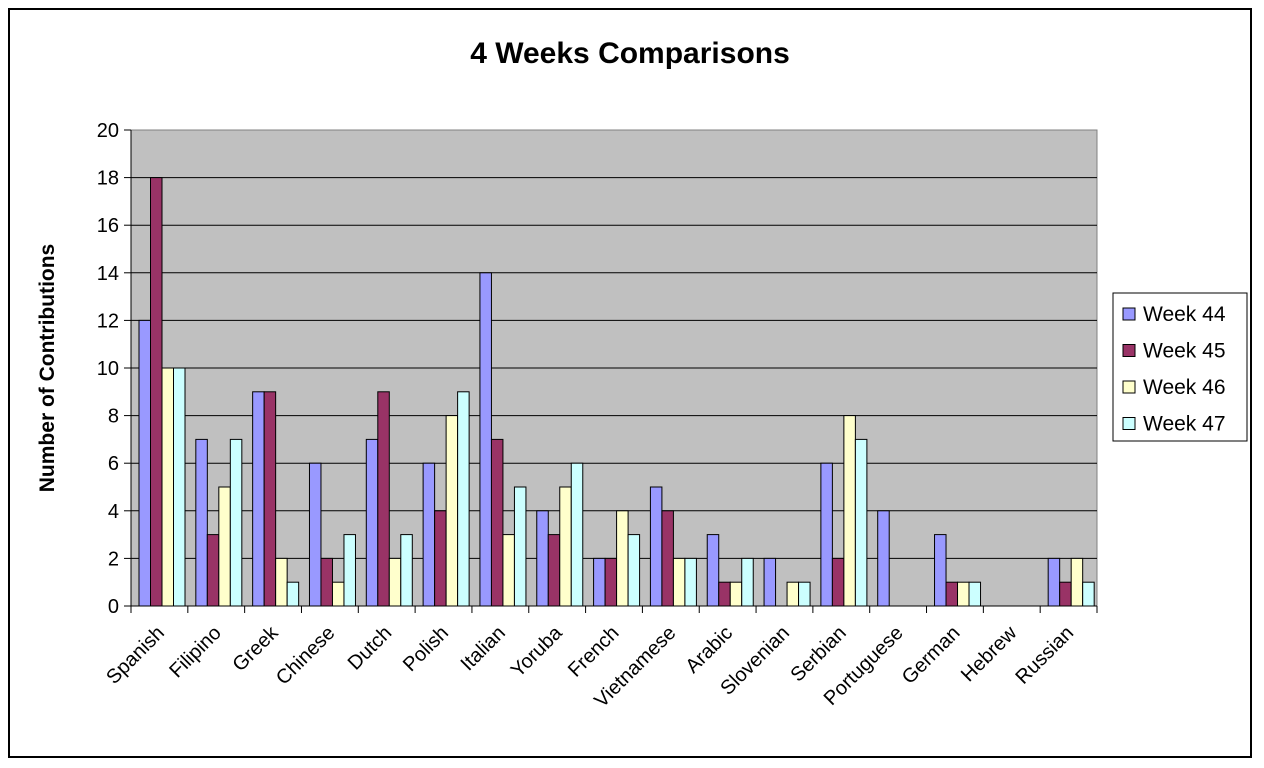 The image size is (1264, 768). I want to click on legend: Week 44 Week 45 Week 46 Week 47, so click(1180, 367).